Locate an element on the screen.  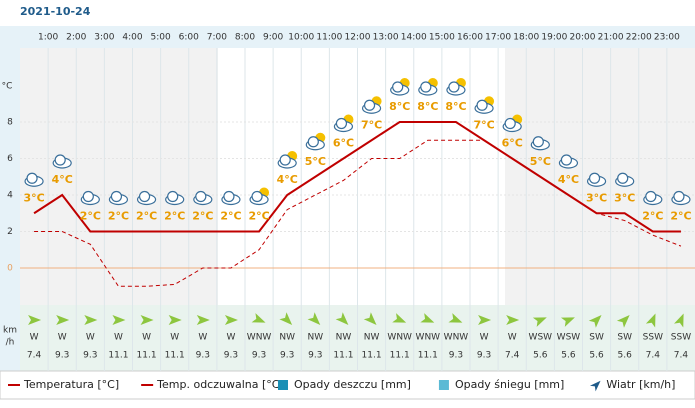
legend-label: Opady deszczu [mm] is located at coordinates (352, 384).